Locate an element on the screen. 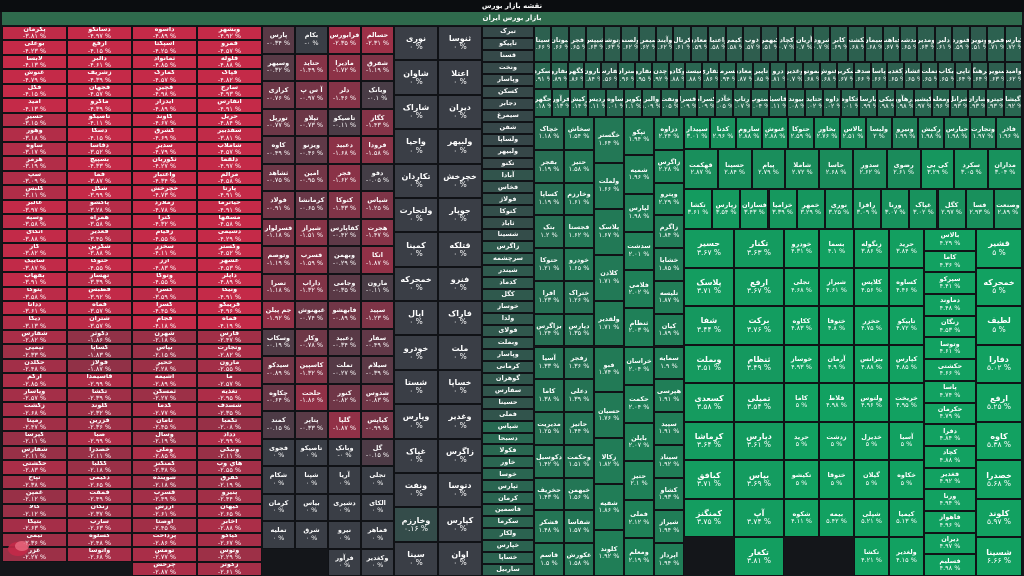 Image resolution: width=1024 pixels, height=576 pixels. stock-tile: سپید -۱.۲۳ % is located at coordinates (377, 315).